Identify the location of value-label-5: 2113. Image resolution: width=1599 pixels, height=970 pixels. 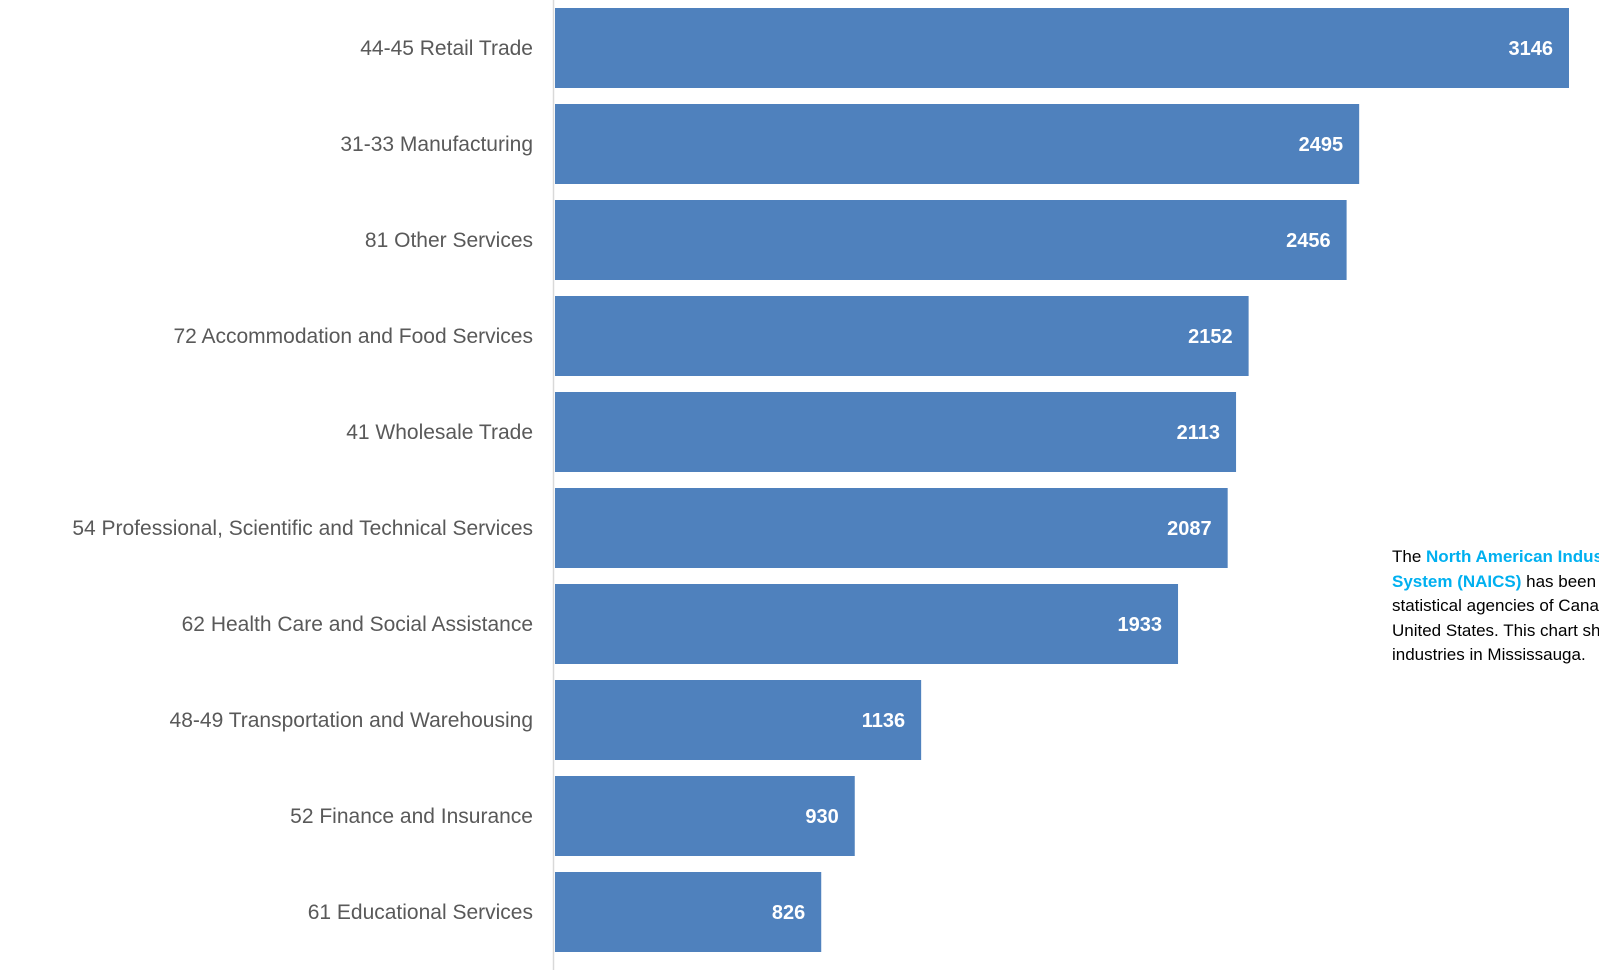
(1198, 433).